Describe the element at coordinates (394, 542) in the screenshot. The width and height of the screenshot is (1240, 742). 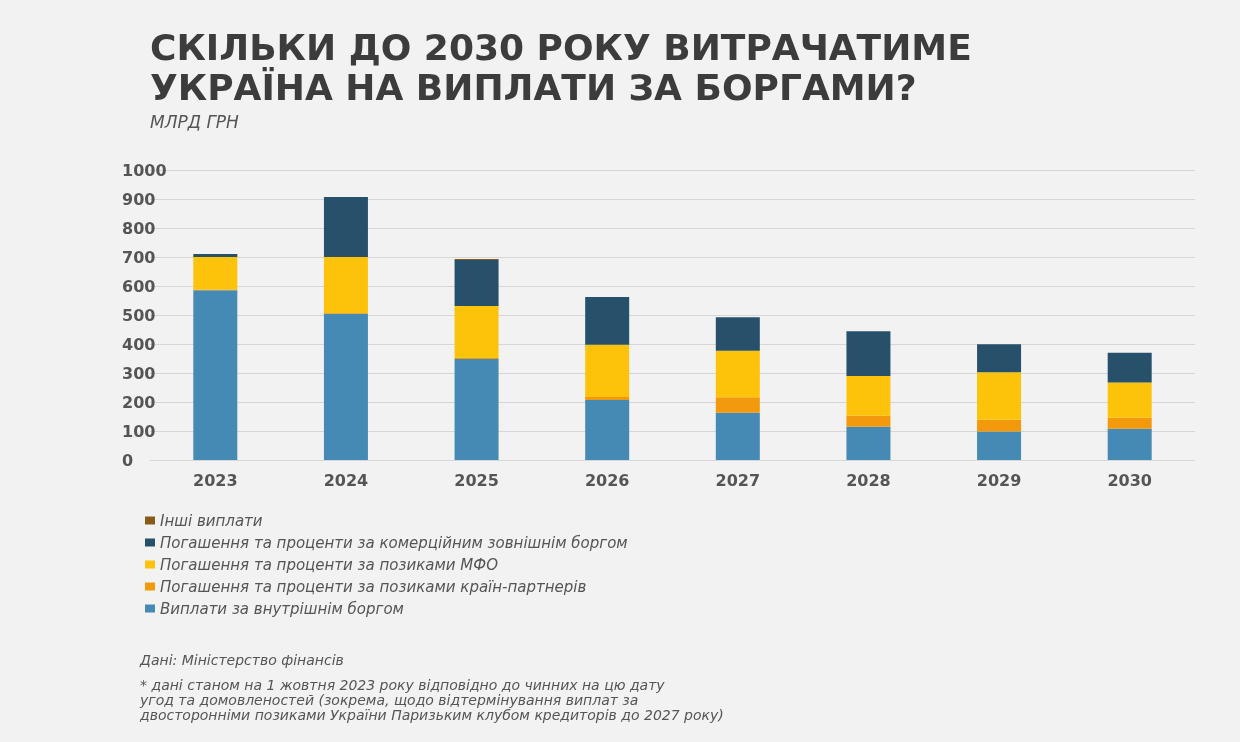
I see `legend-label: Погашення та проценти за комерційним зовнішнім боргом` at that location.